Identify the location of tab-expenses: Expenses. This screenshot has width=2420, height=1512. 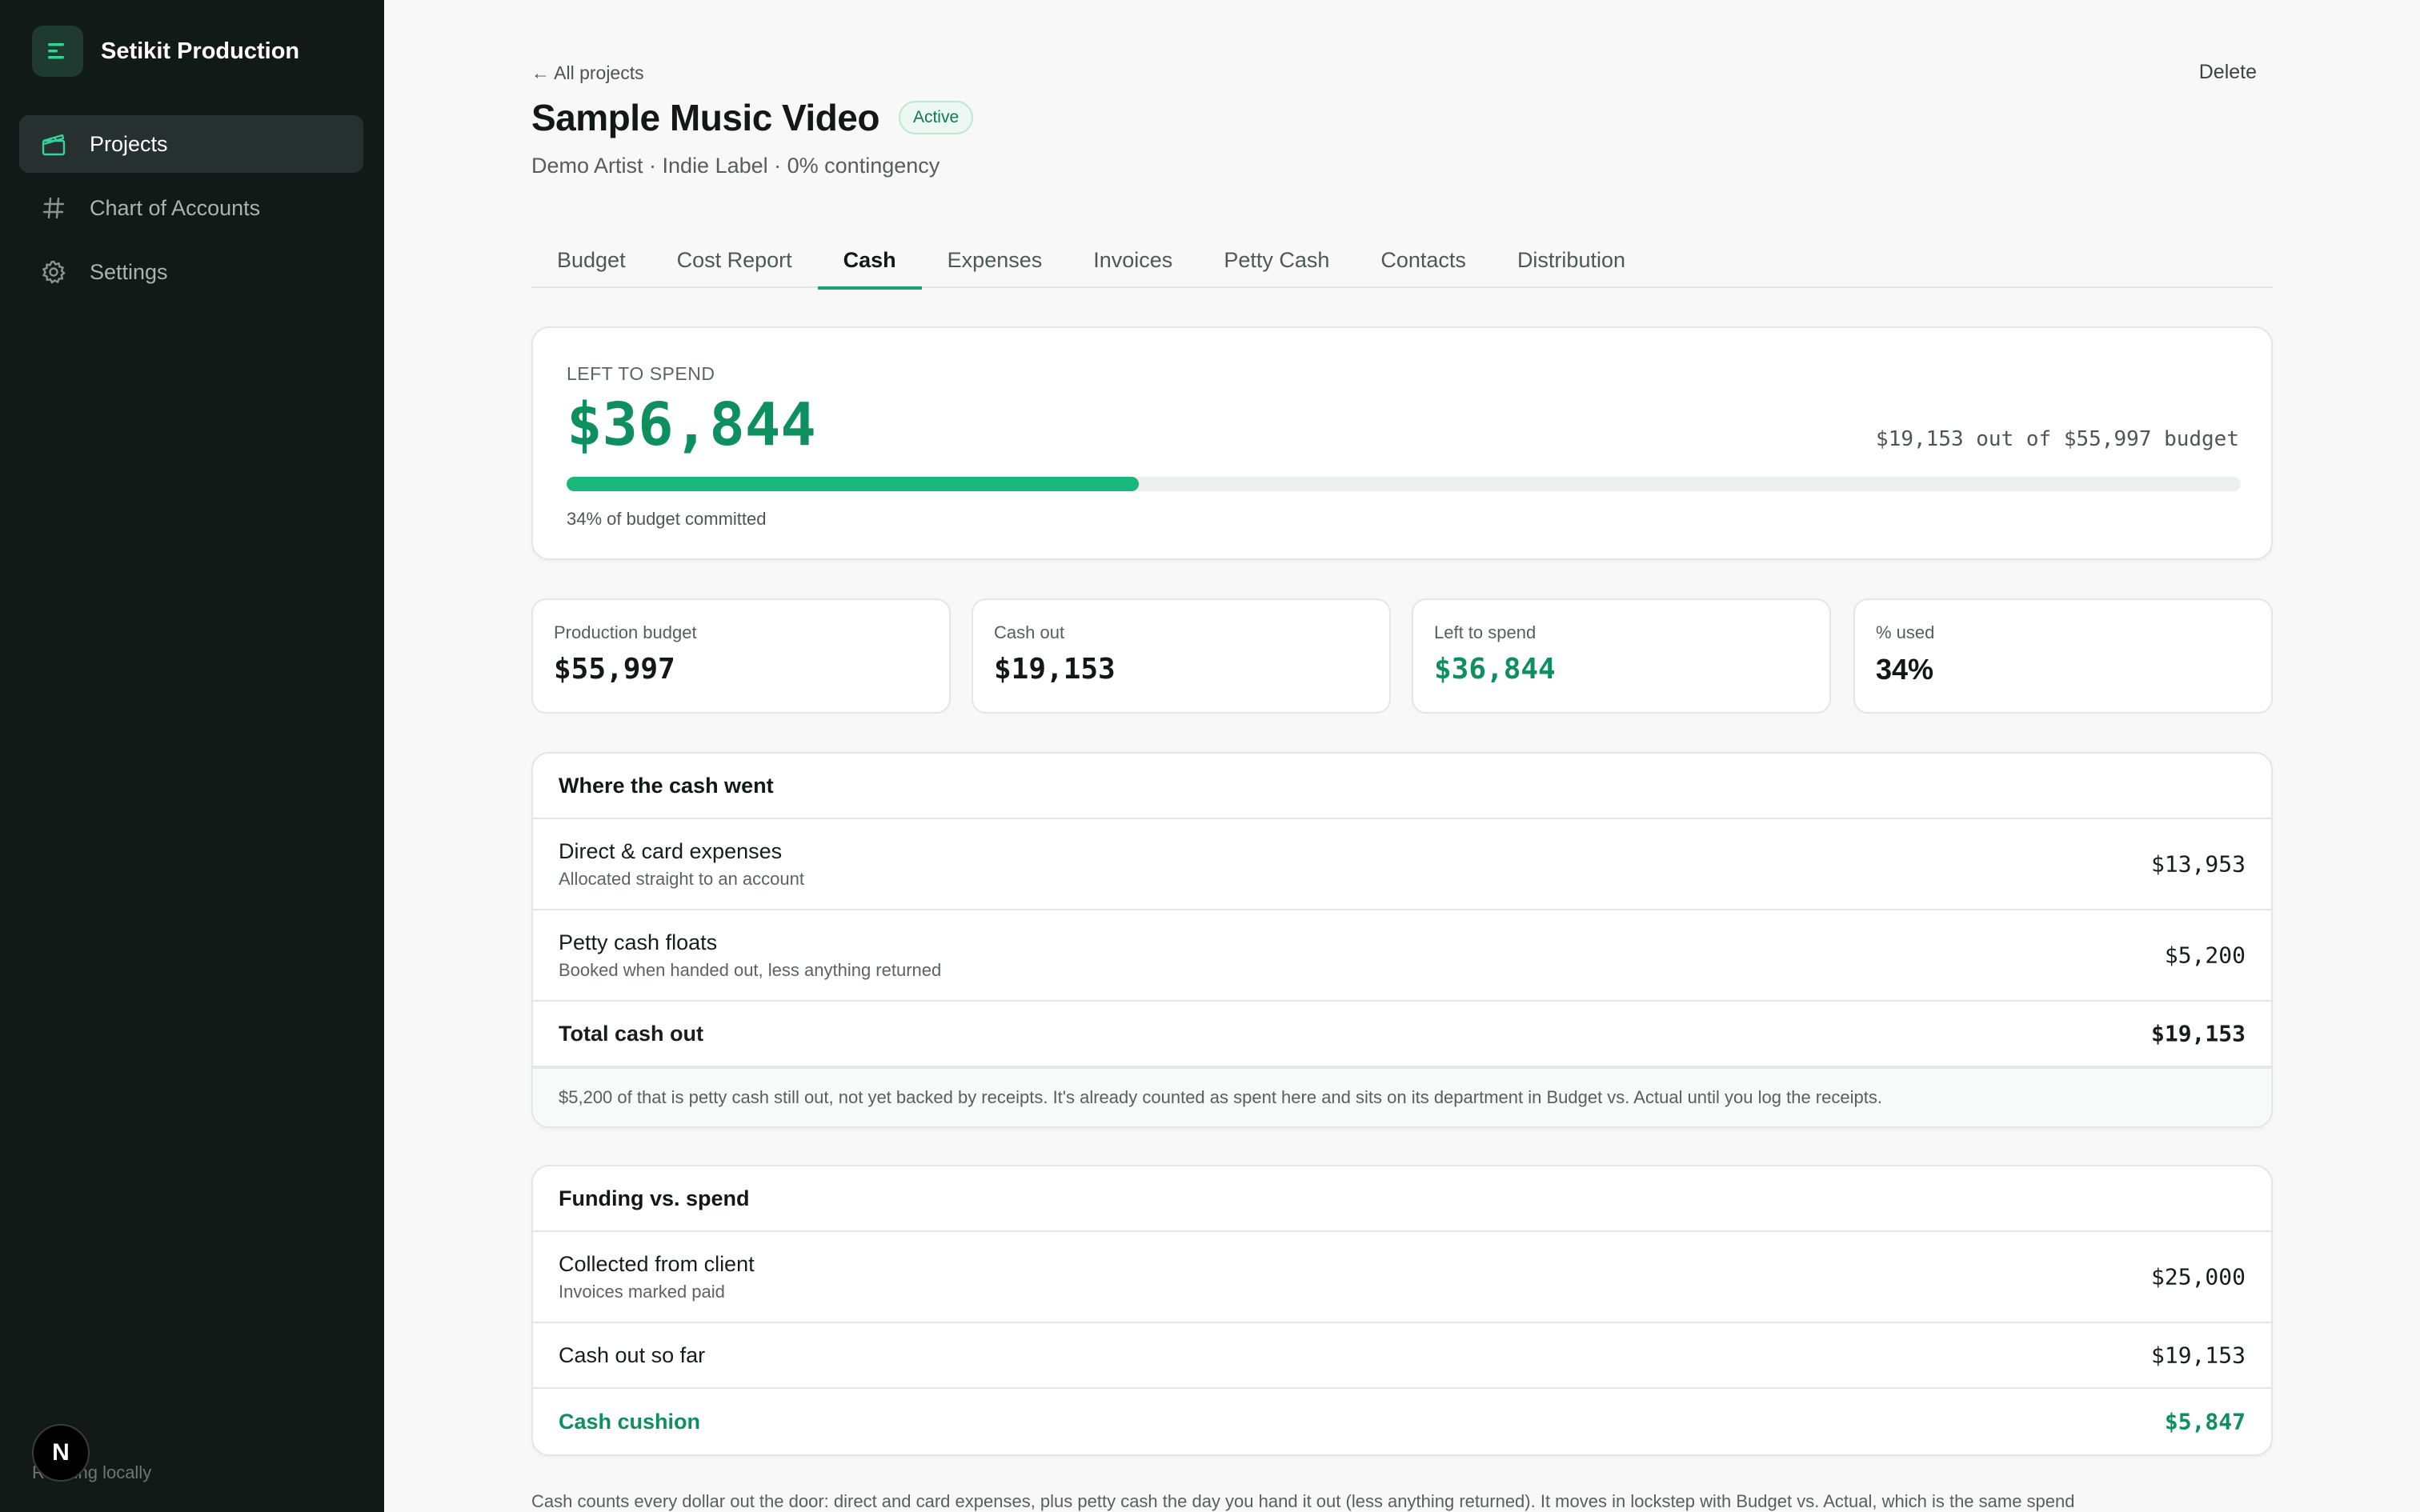
(995, 259).